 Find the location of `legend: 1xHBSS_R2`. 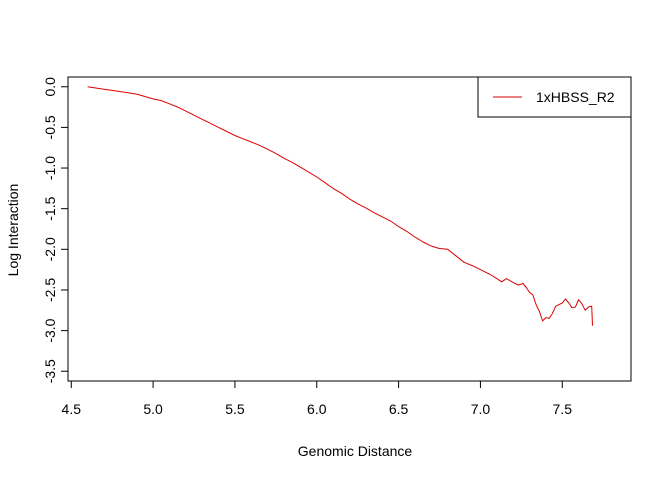

legend: 1xHBSS_R2 is located at coordinates (554, 97).